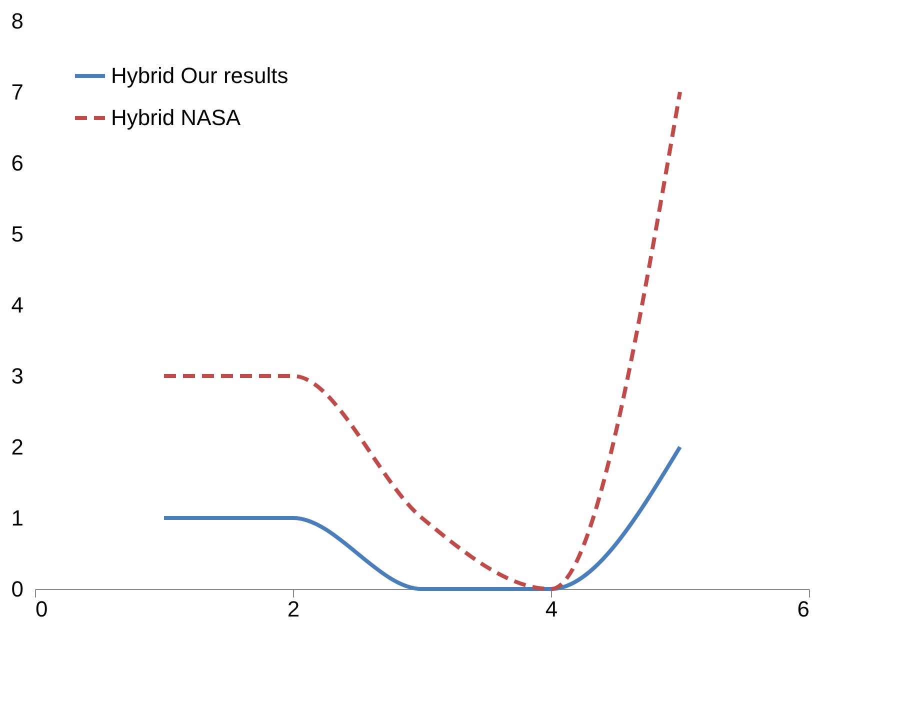 This screenshot has width=901, height=714. Describe the element at coordinates (17, 21) in the screenshot. I see `y-tick-label: 8` at that location.